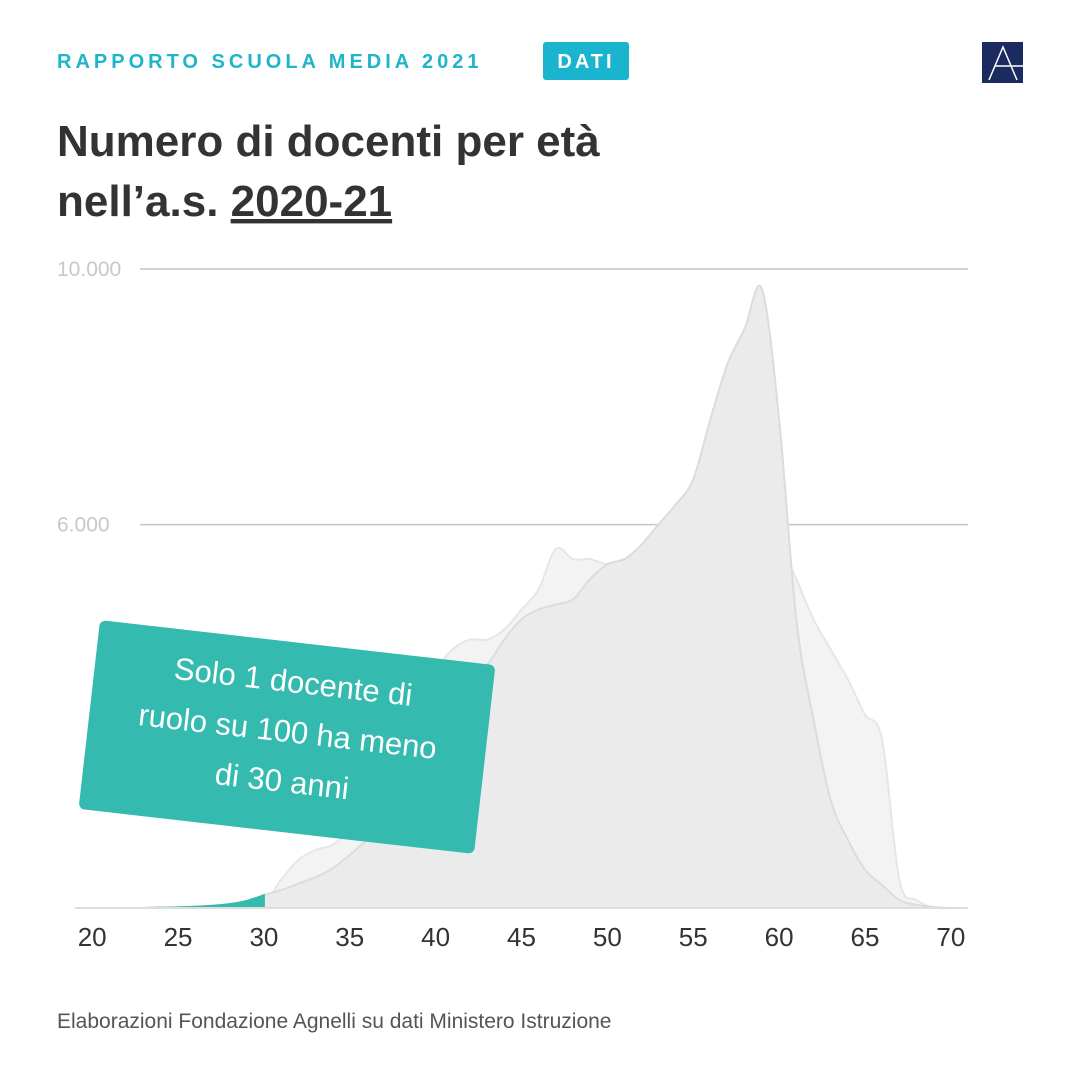  What do you see at coordinates (328, 141) in the screenshot?
I see `chart-title: Numero di docenti per età` at bounding box center [328, 141].